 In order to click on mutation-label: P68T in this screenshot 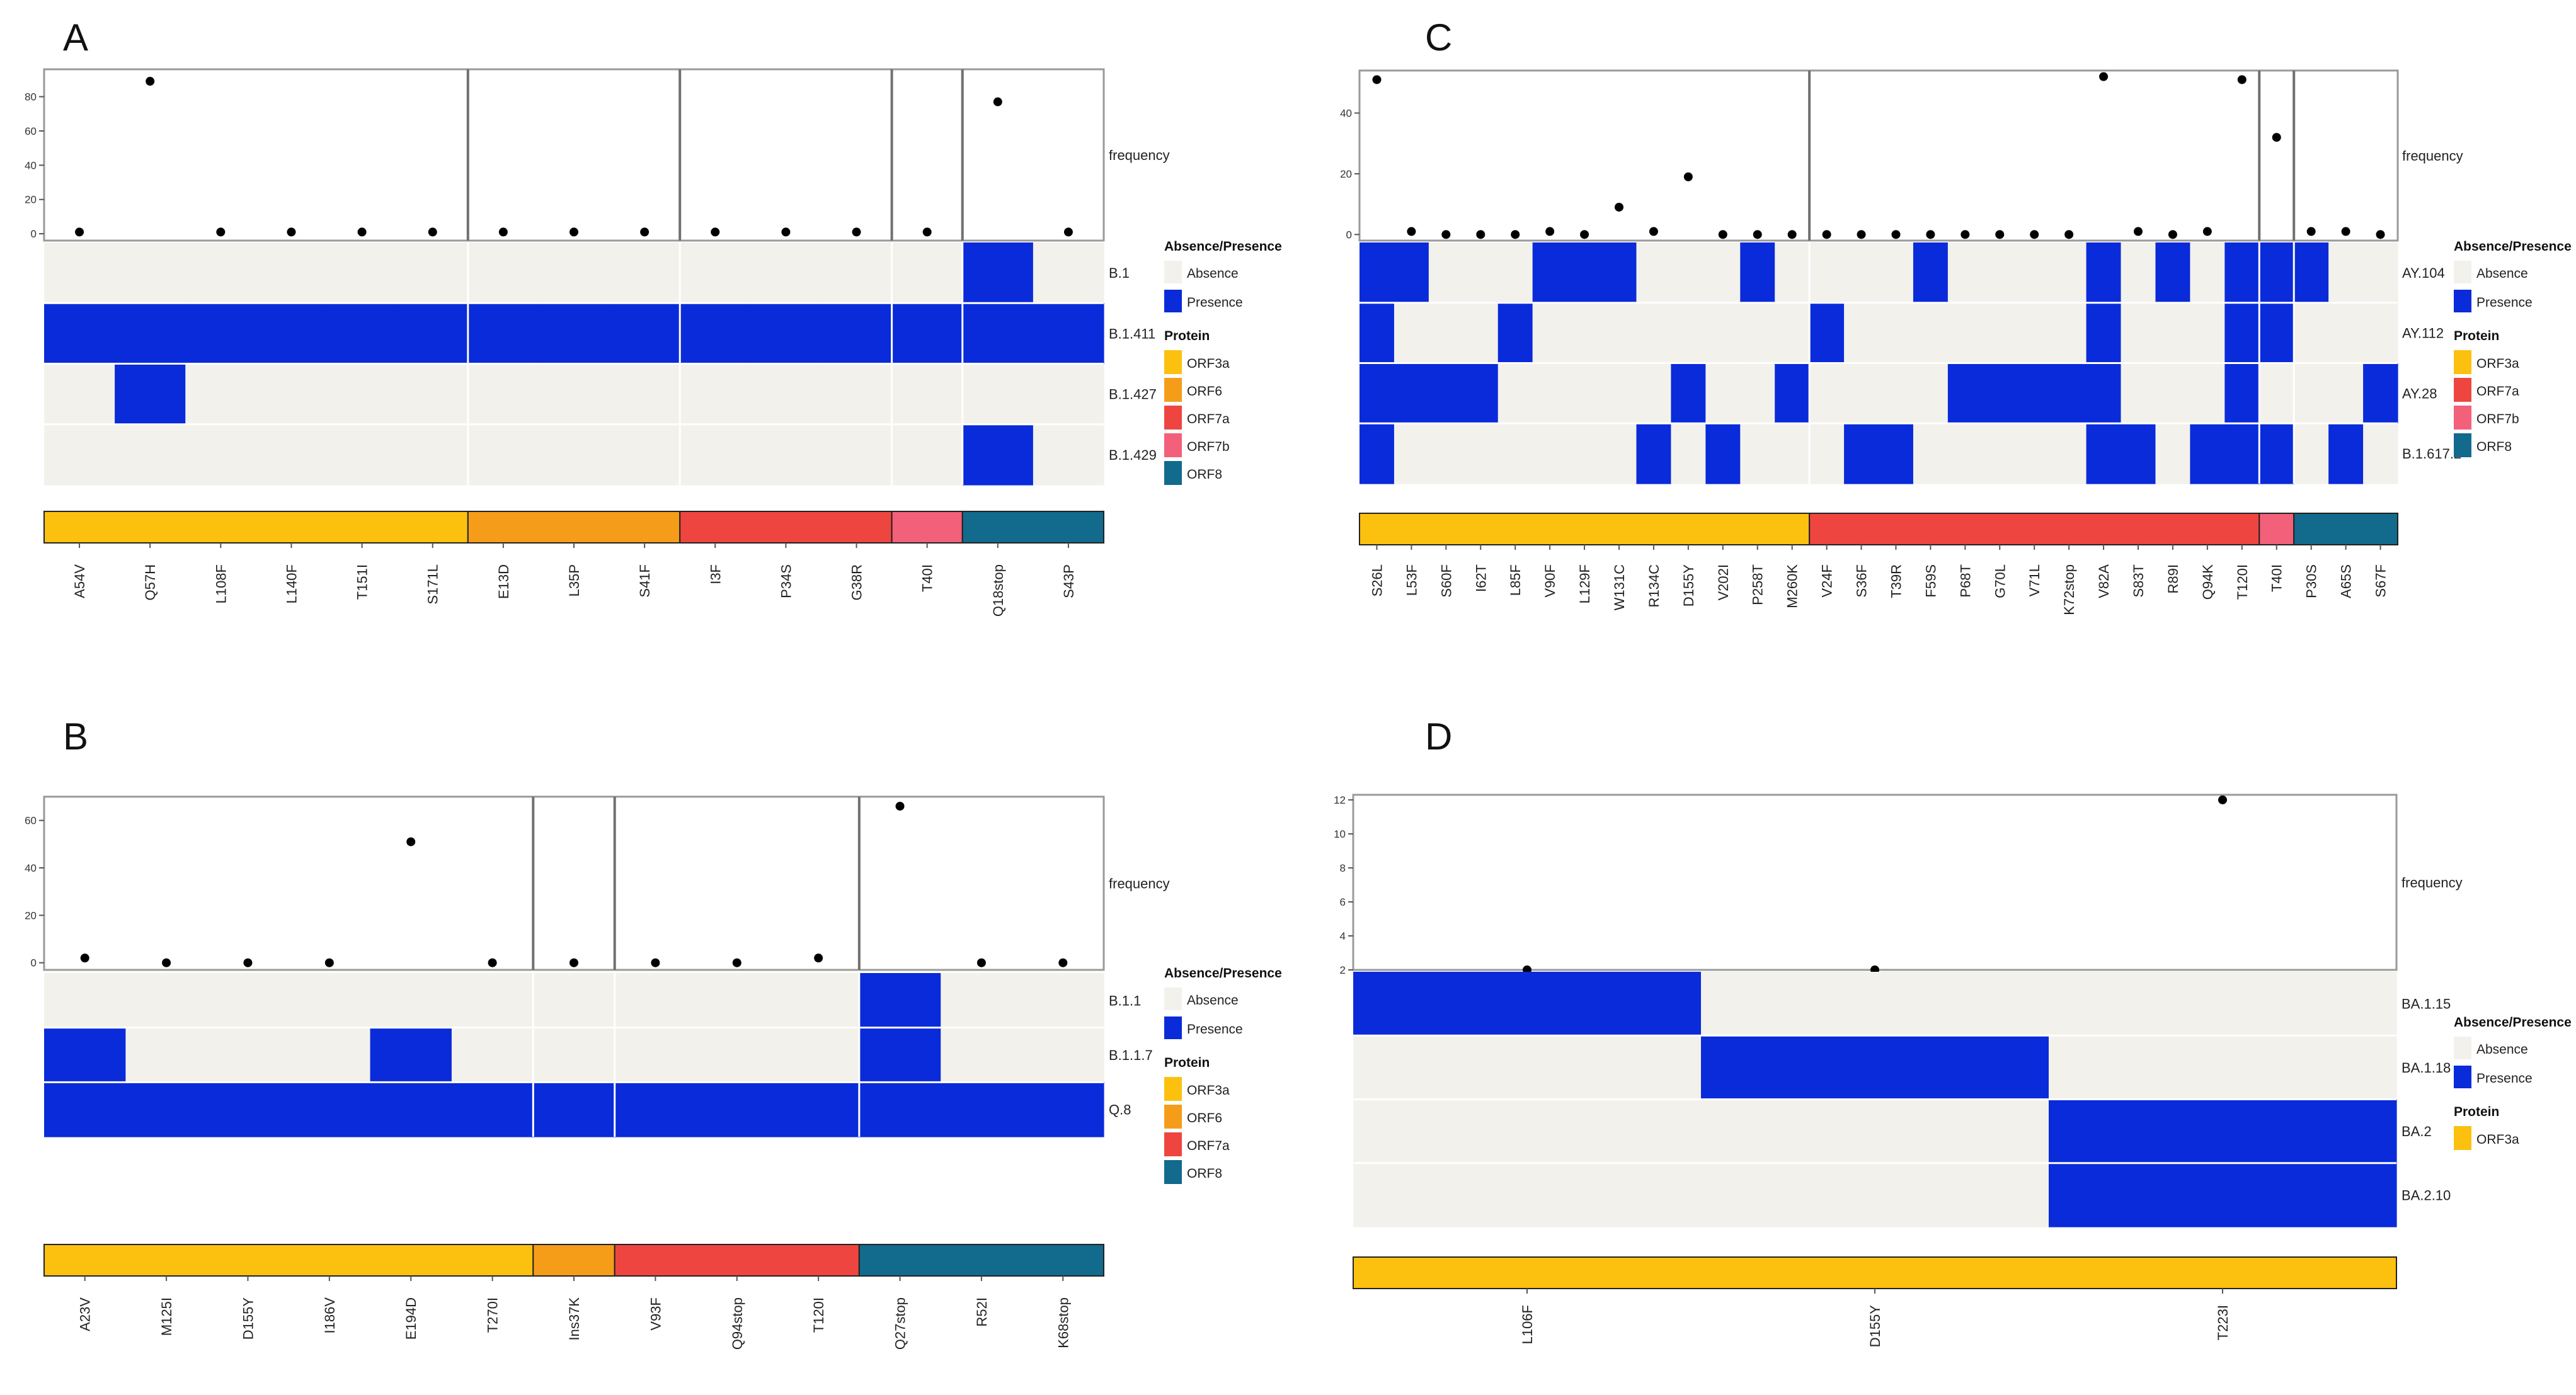, I will do `click(1965, 581)`.